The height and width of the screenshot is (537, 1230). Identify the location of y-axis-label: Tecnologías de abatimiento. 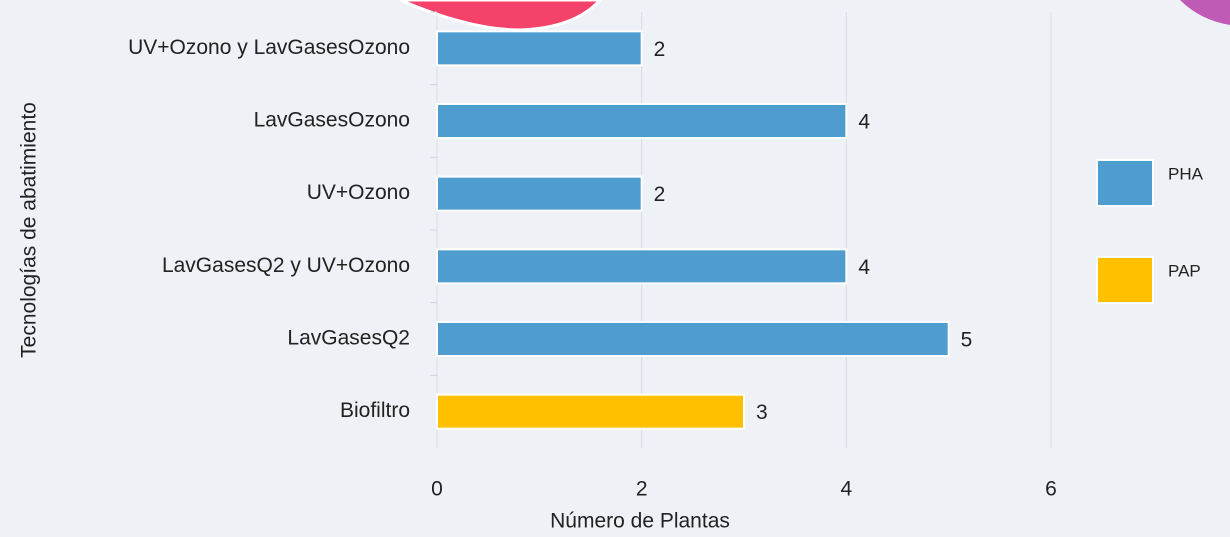
(29, 230).